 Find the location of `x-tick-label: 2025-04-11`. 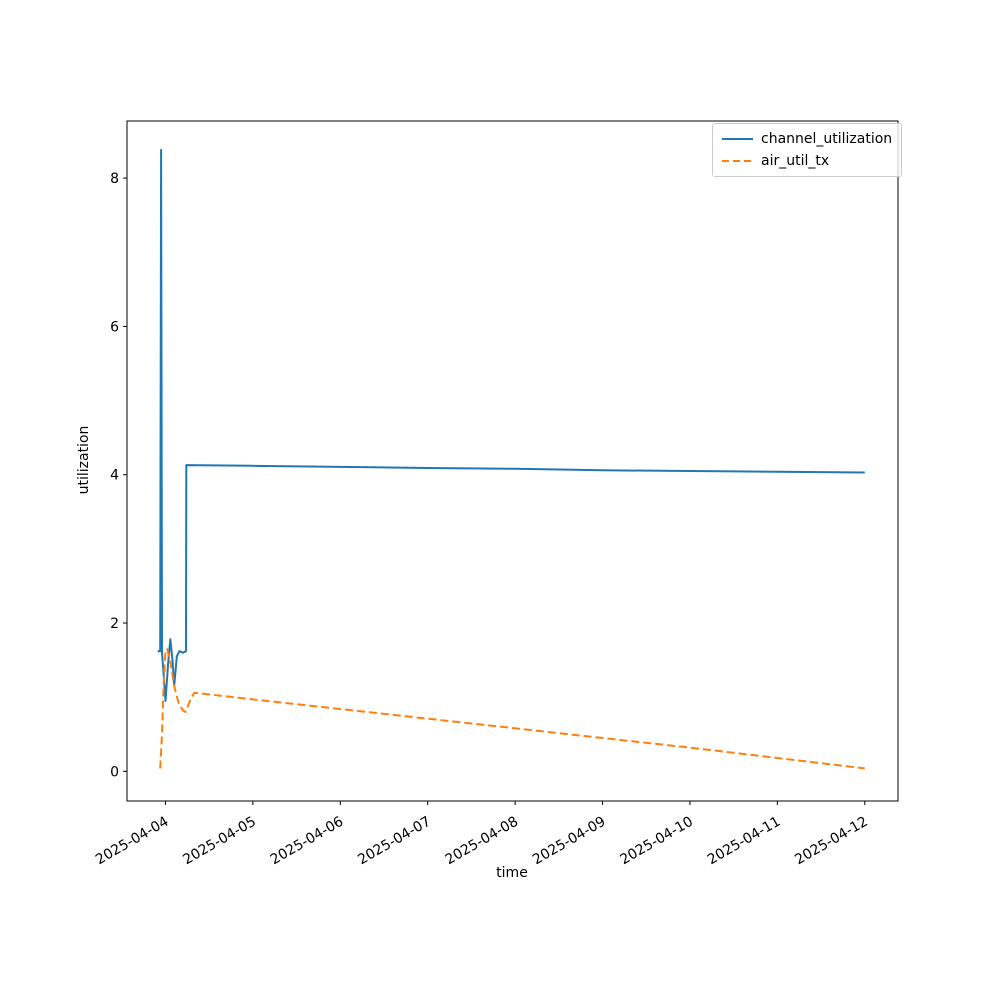

x-tick-label: 2025-04-11 is located at coordinates (744, 841).